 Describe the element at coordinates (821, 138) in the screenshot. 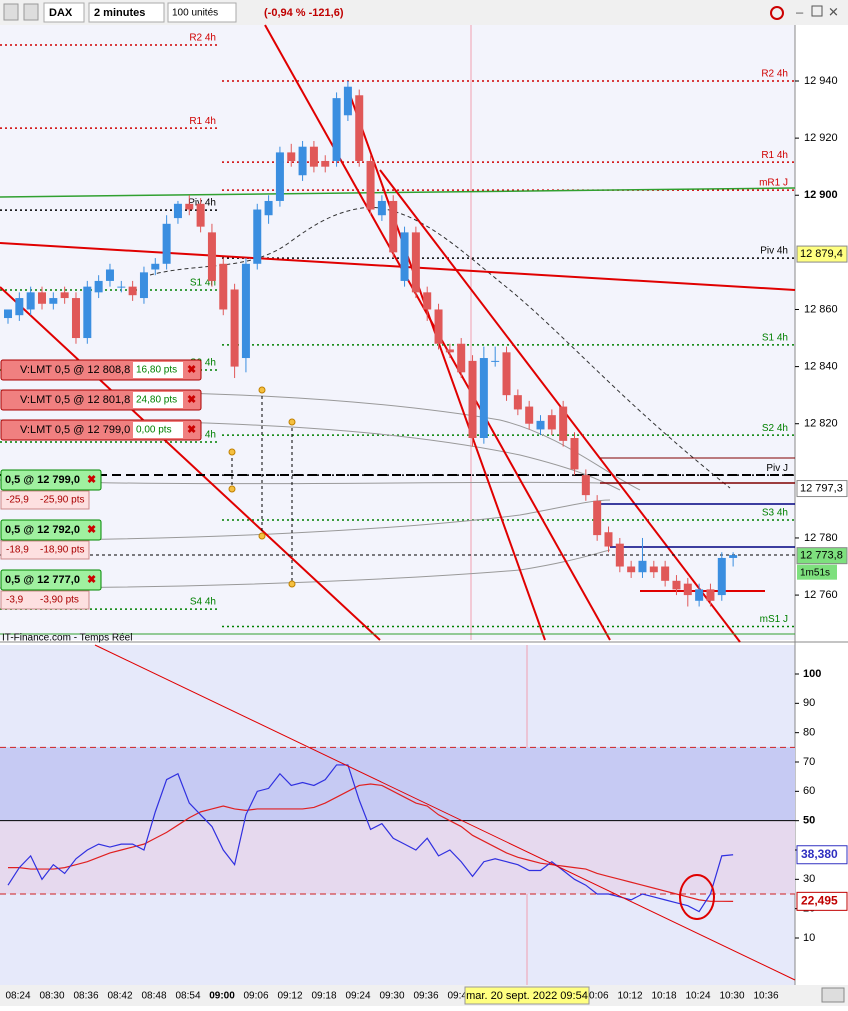

I see `price-label: 12 920` at that location.